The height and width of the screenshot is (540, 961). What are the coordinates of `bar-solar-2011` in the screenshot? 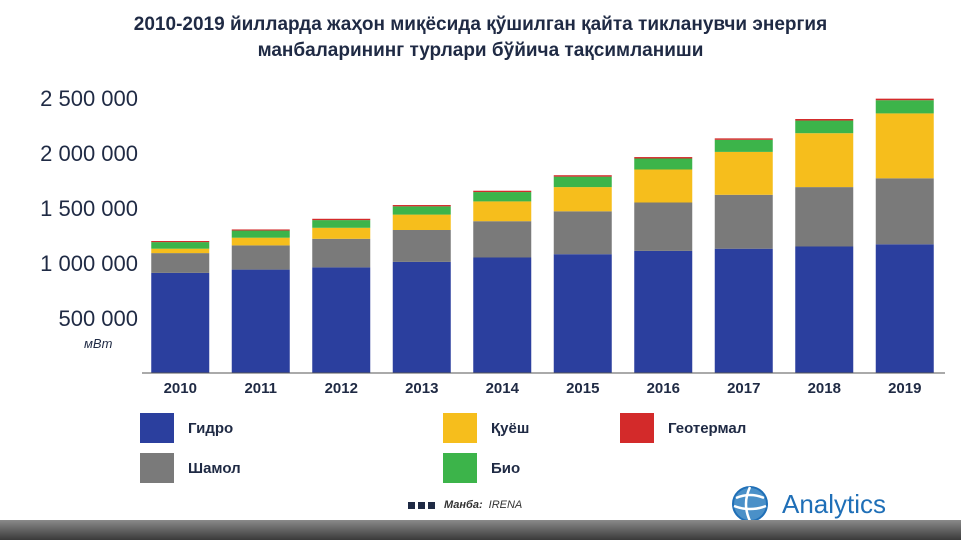 It's located at (260, 241).